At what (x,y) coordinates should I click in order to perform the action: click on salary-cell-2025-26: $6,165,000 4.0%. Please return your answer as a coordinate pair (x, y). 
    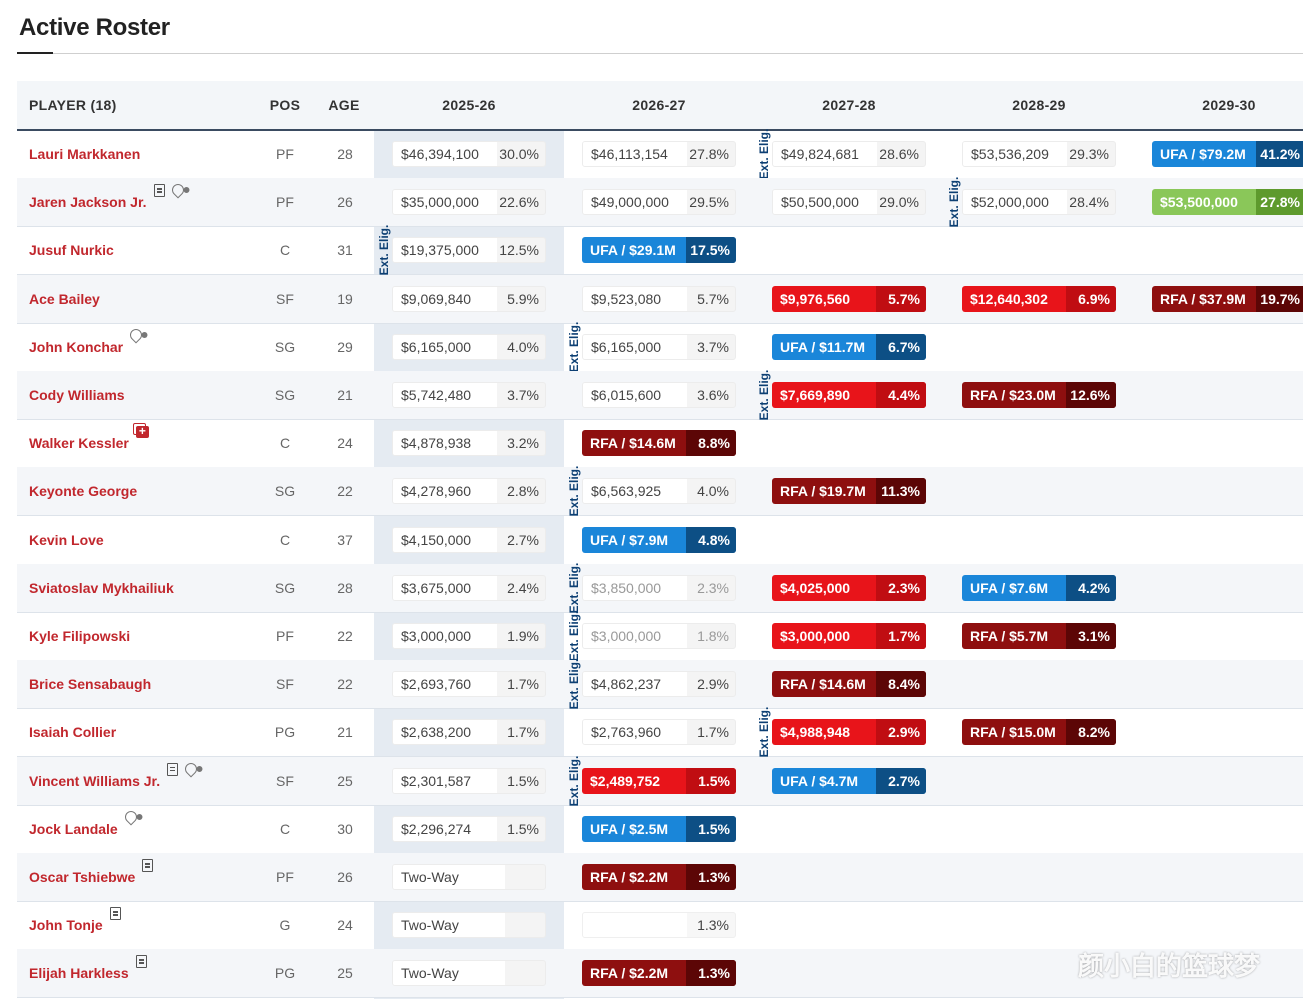
    Looking at the image, I should click on (469, 346).